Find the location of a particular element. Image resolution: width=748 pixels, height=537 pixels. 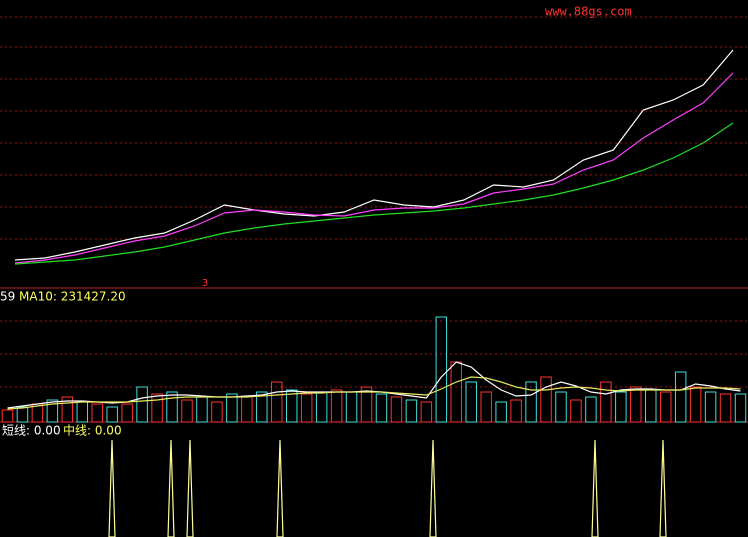

short-label: 短线: 0.00 is located at coordinates (31, 431).